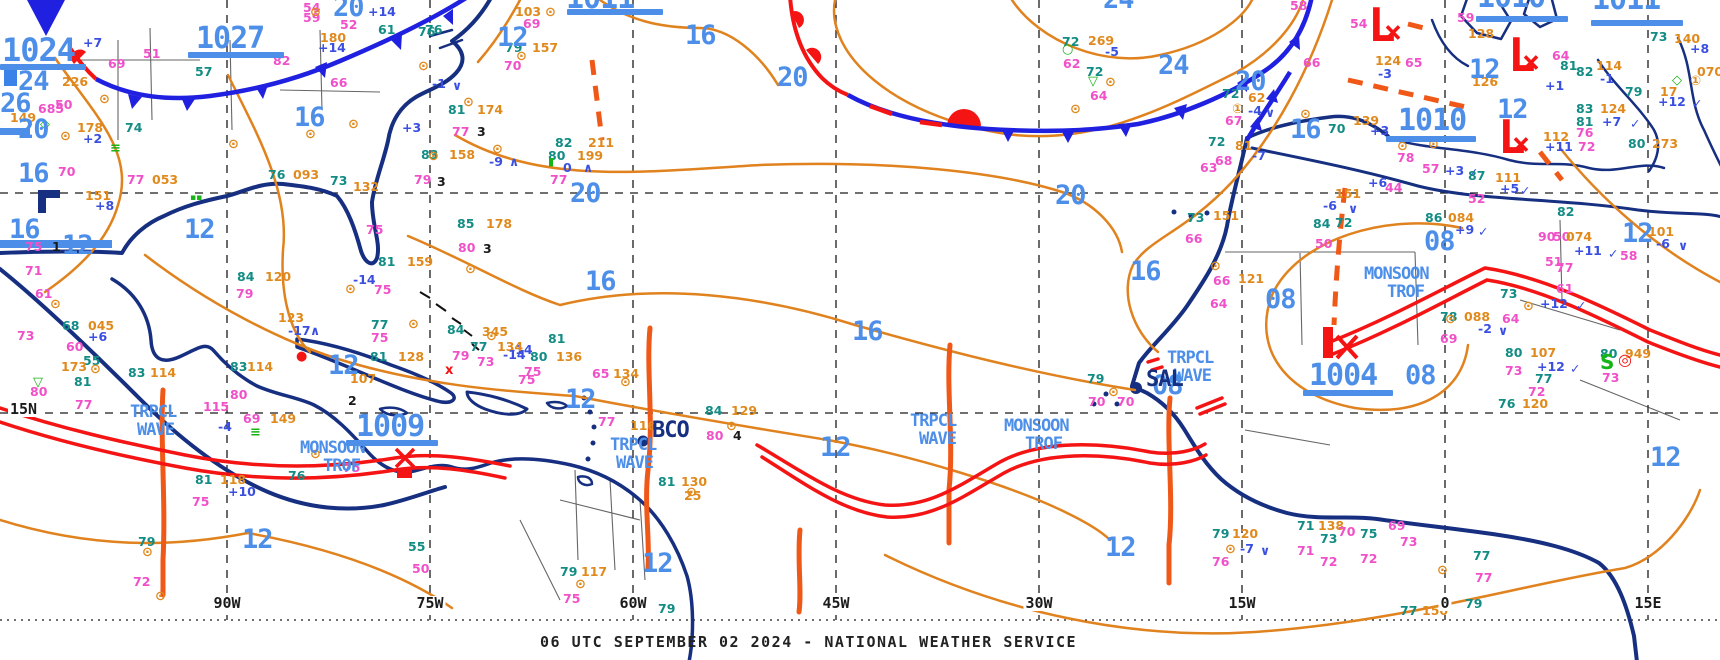  What do you see at coordinates (134, 127) in the screenshot?
I see `station-value: 74` at bounding box center [134, 127].